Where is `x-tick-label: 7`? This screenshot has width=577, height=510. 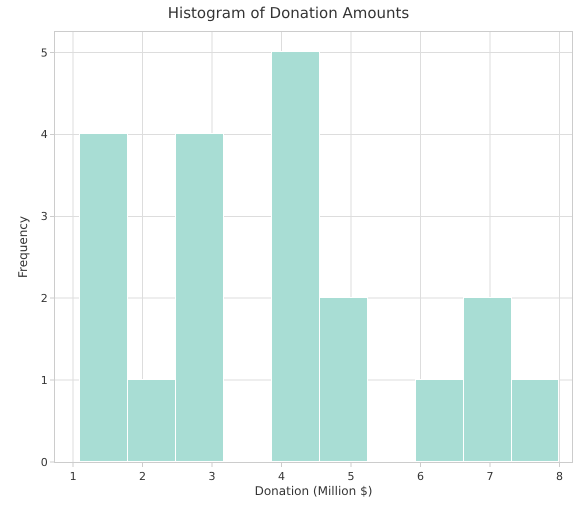
x-tick-label: 7 is located at coordinates (490, 477).